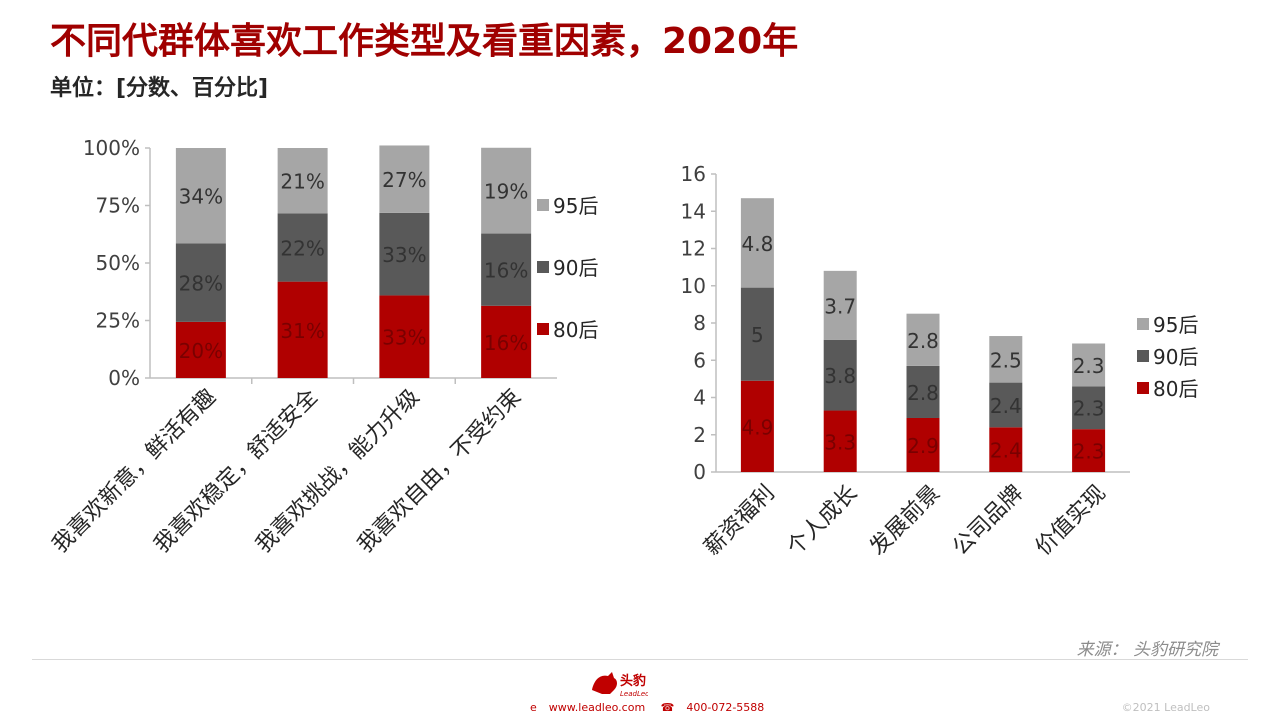  I want to click on y-tick-label: 100%, so click(111, 148).